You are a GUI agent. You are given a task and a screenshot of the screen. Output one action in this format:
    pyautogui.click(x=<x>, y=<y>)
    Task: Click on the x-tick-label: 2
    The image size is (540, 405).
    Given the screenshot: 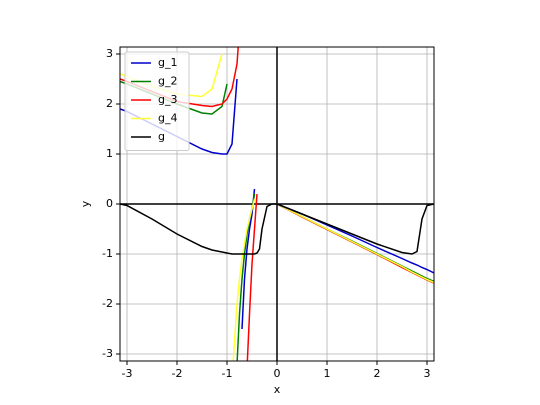 What is the action you would take?
    pyautogui.click(x=377, y=373)
    